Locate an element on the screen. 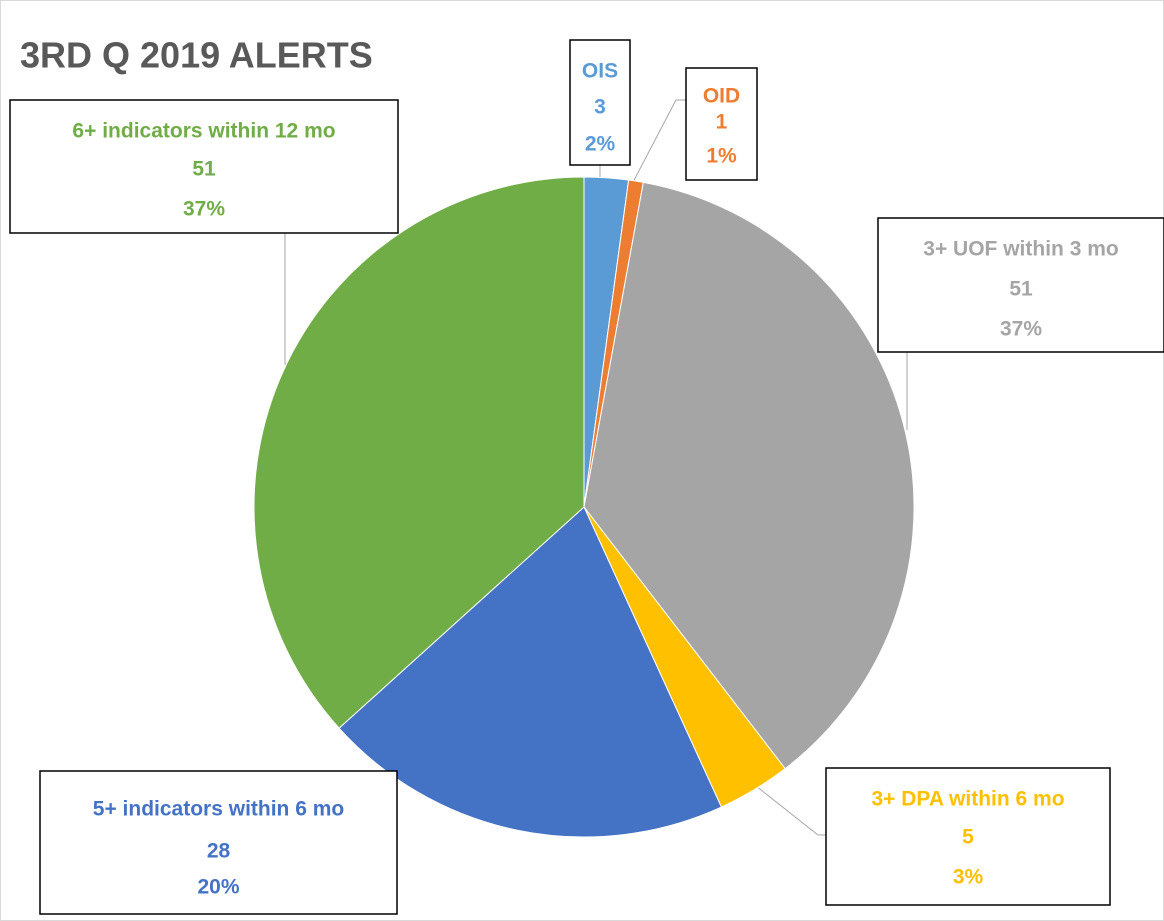  data-label: 3+ UOF within 3 mo 51 37% is located at coordinates (1020, 285).